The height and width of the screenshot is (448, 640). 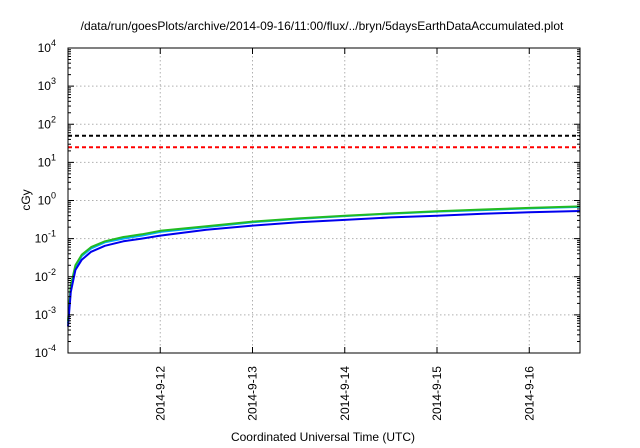 I want to click on y-tick-label: 10³, so click(x=47, y=84).